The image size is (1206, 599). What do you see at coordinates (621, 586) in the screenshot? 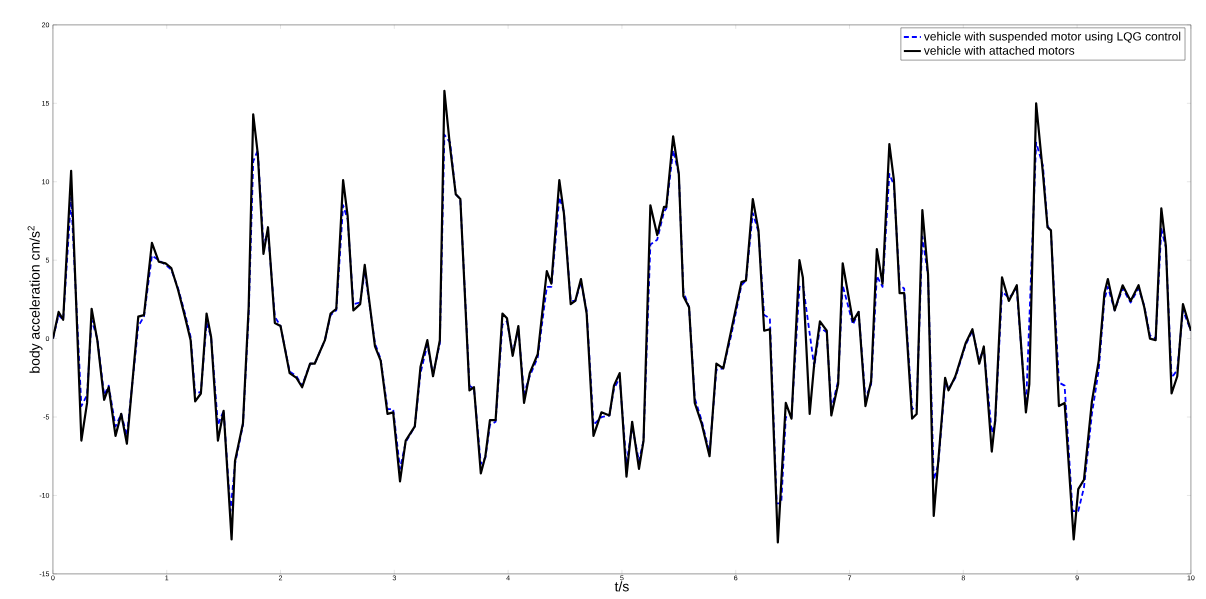
I see `x-axis-title: t/s` at bounding box center [621, 586].